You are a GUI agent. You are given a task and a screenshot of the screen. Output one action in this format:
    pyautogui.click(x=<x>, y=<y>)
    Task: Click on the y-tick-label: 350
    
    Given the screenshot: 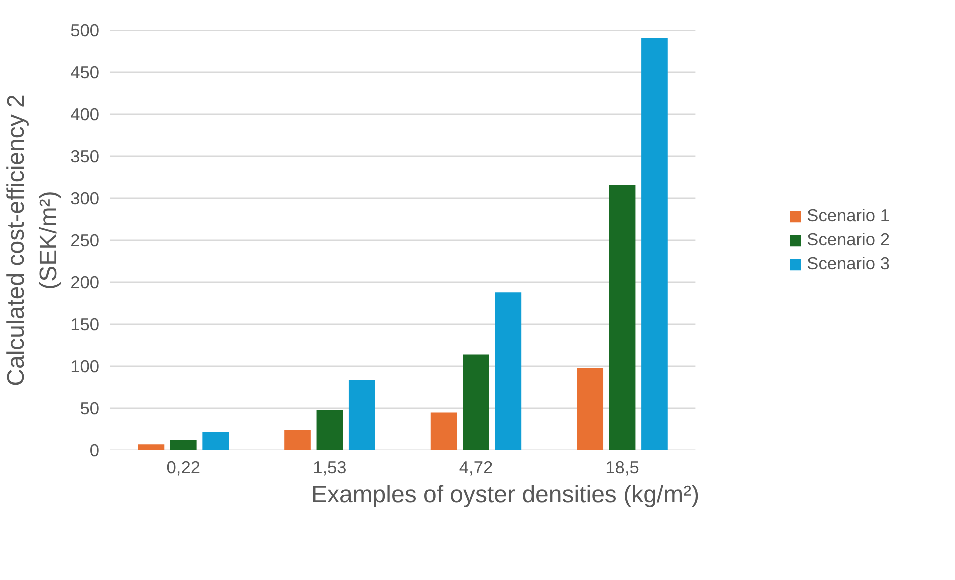 What is the action you would take?
    pyautogui.click(x=85, y=156)
    